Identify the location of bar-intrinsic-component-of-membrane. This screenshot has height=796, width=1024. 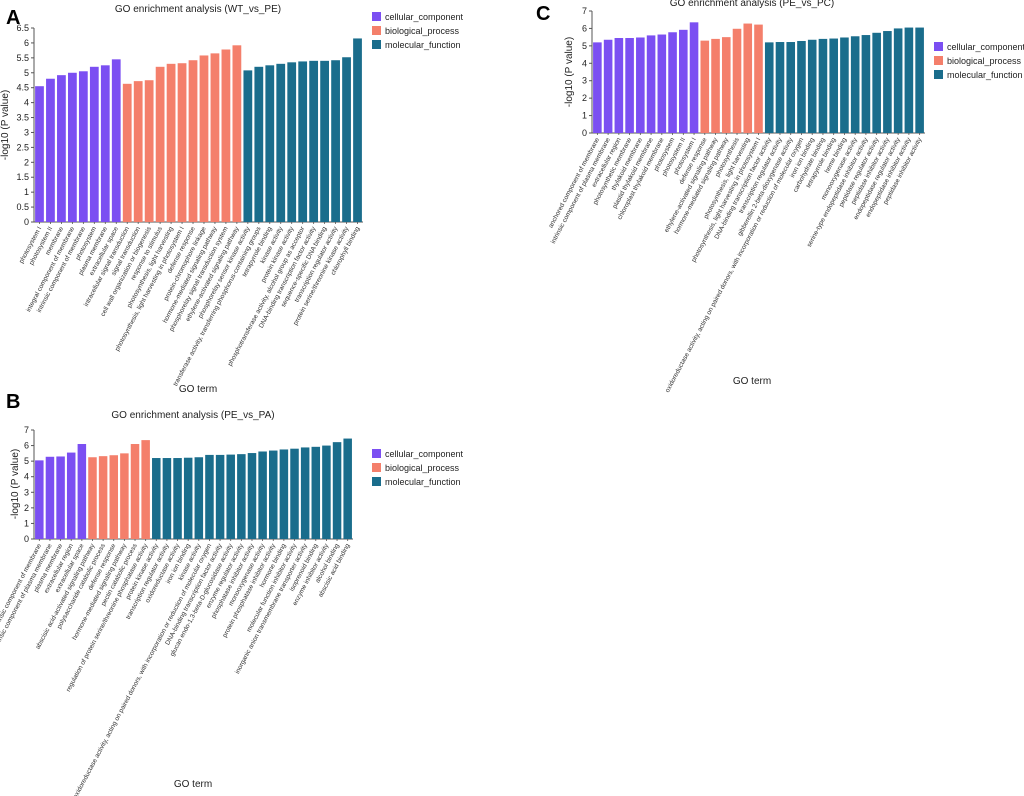
(83, 146).